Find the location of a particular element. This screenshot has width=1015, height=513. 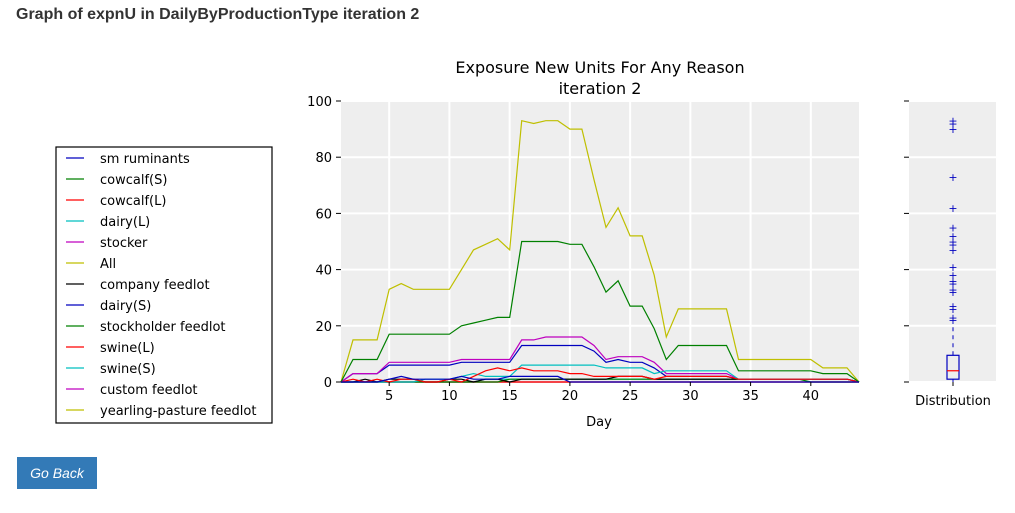

legend-item: custom feedlot is located at coordinates (132, 390).